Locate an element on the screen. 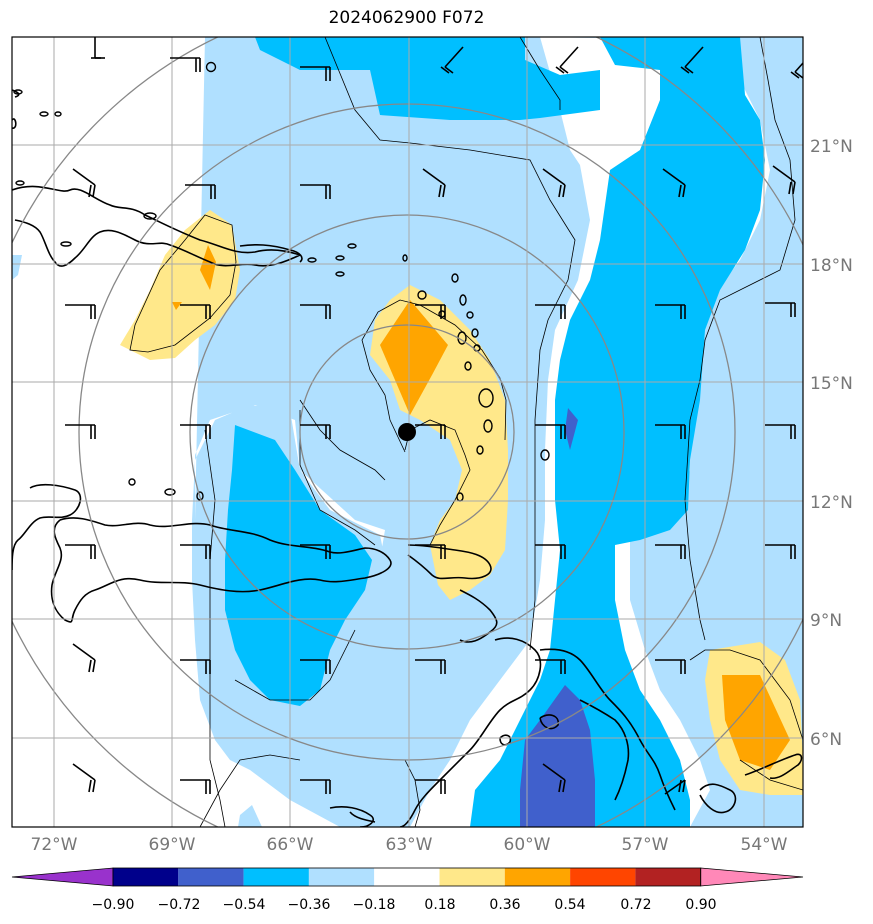 Image resolution: width=873 pixels, height=924 pixels. colorbar-tick-label: −0.36 is located at coordinates (309, 905).